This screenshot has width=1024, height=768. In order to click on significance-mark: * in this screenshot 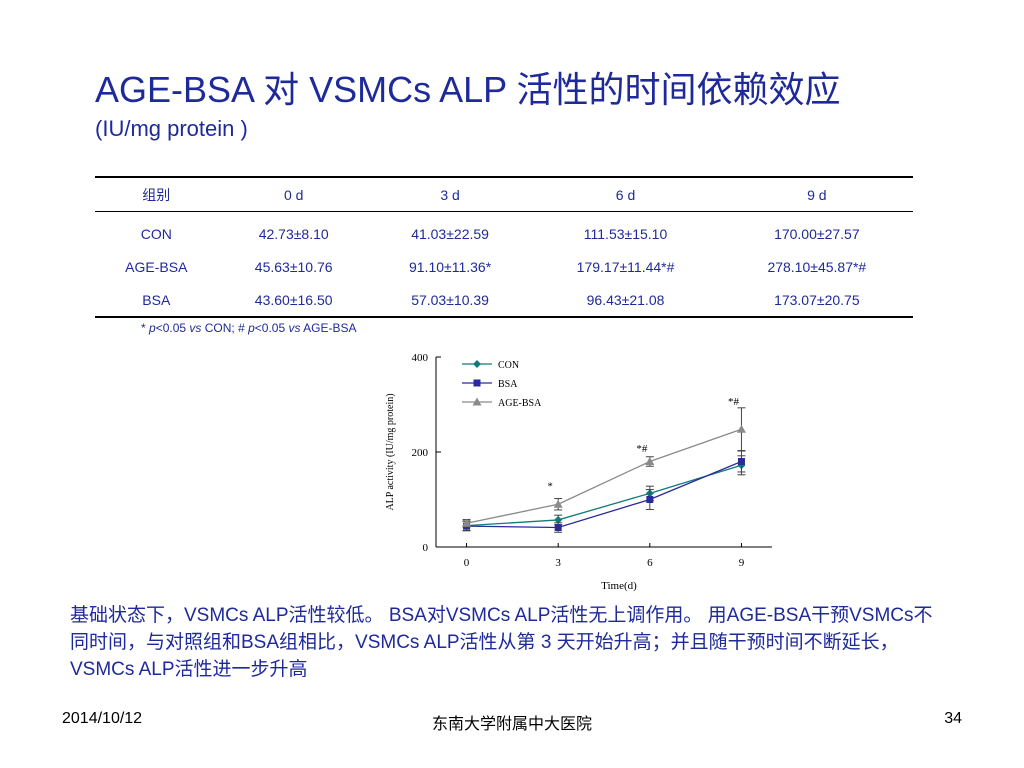, I will do `click(550, 486)`.